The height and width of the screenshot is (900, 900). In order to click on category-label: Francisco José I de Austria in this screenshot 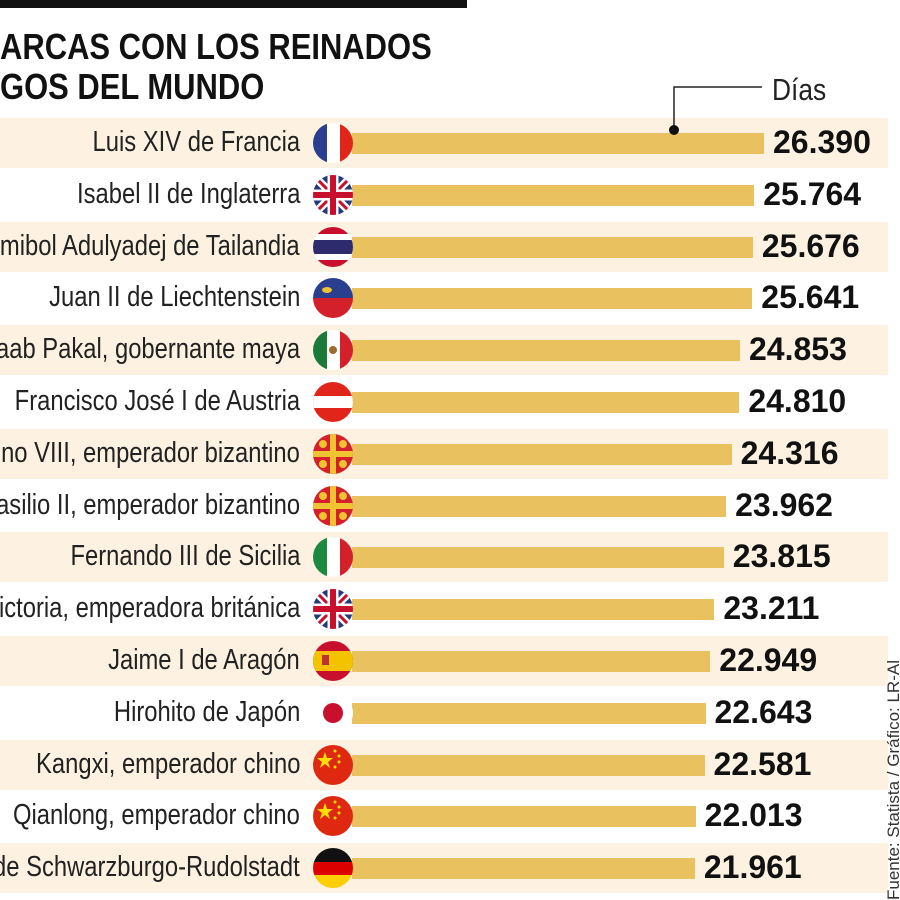, I will do `click(157, 401)`.